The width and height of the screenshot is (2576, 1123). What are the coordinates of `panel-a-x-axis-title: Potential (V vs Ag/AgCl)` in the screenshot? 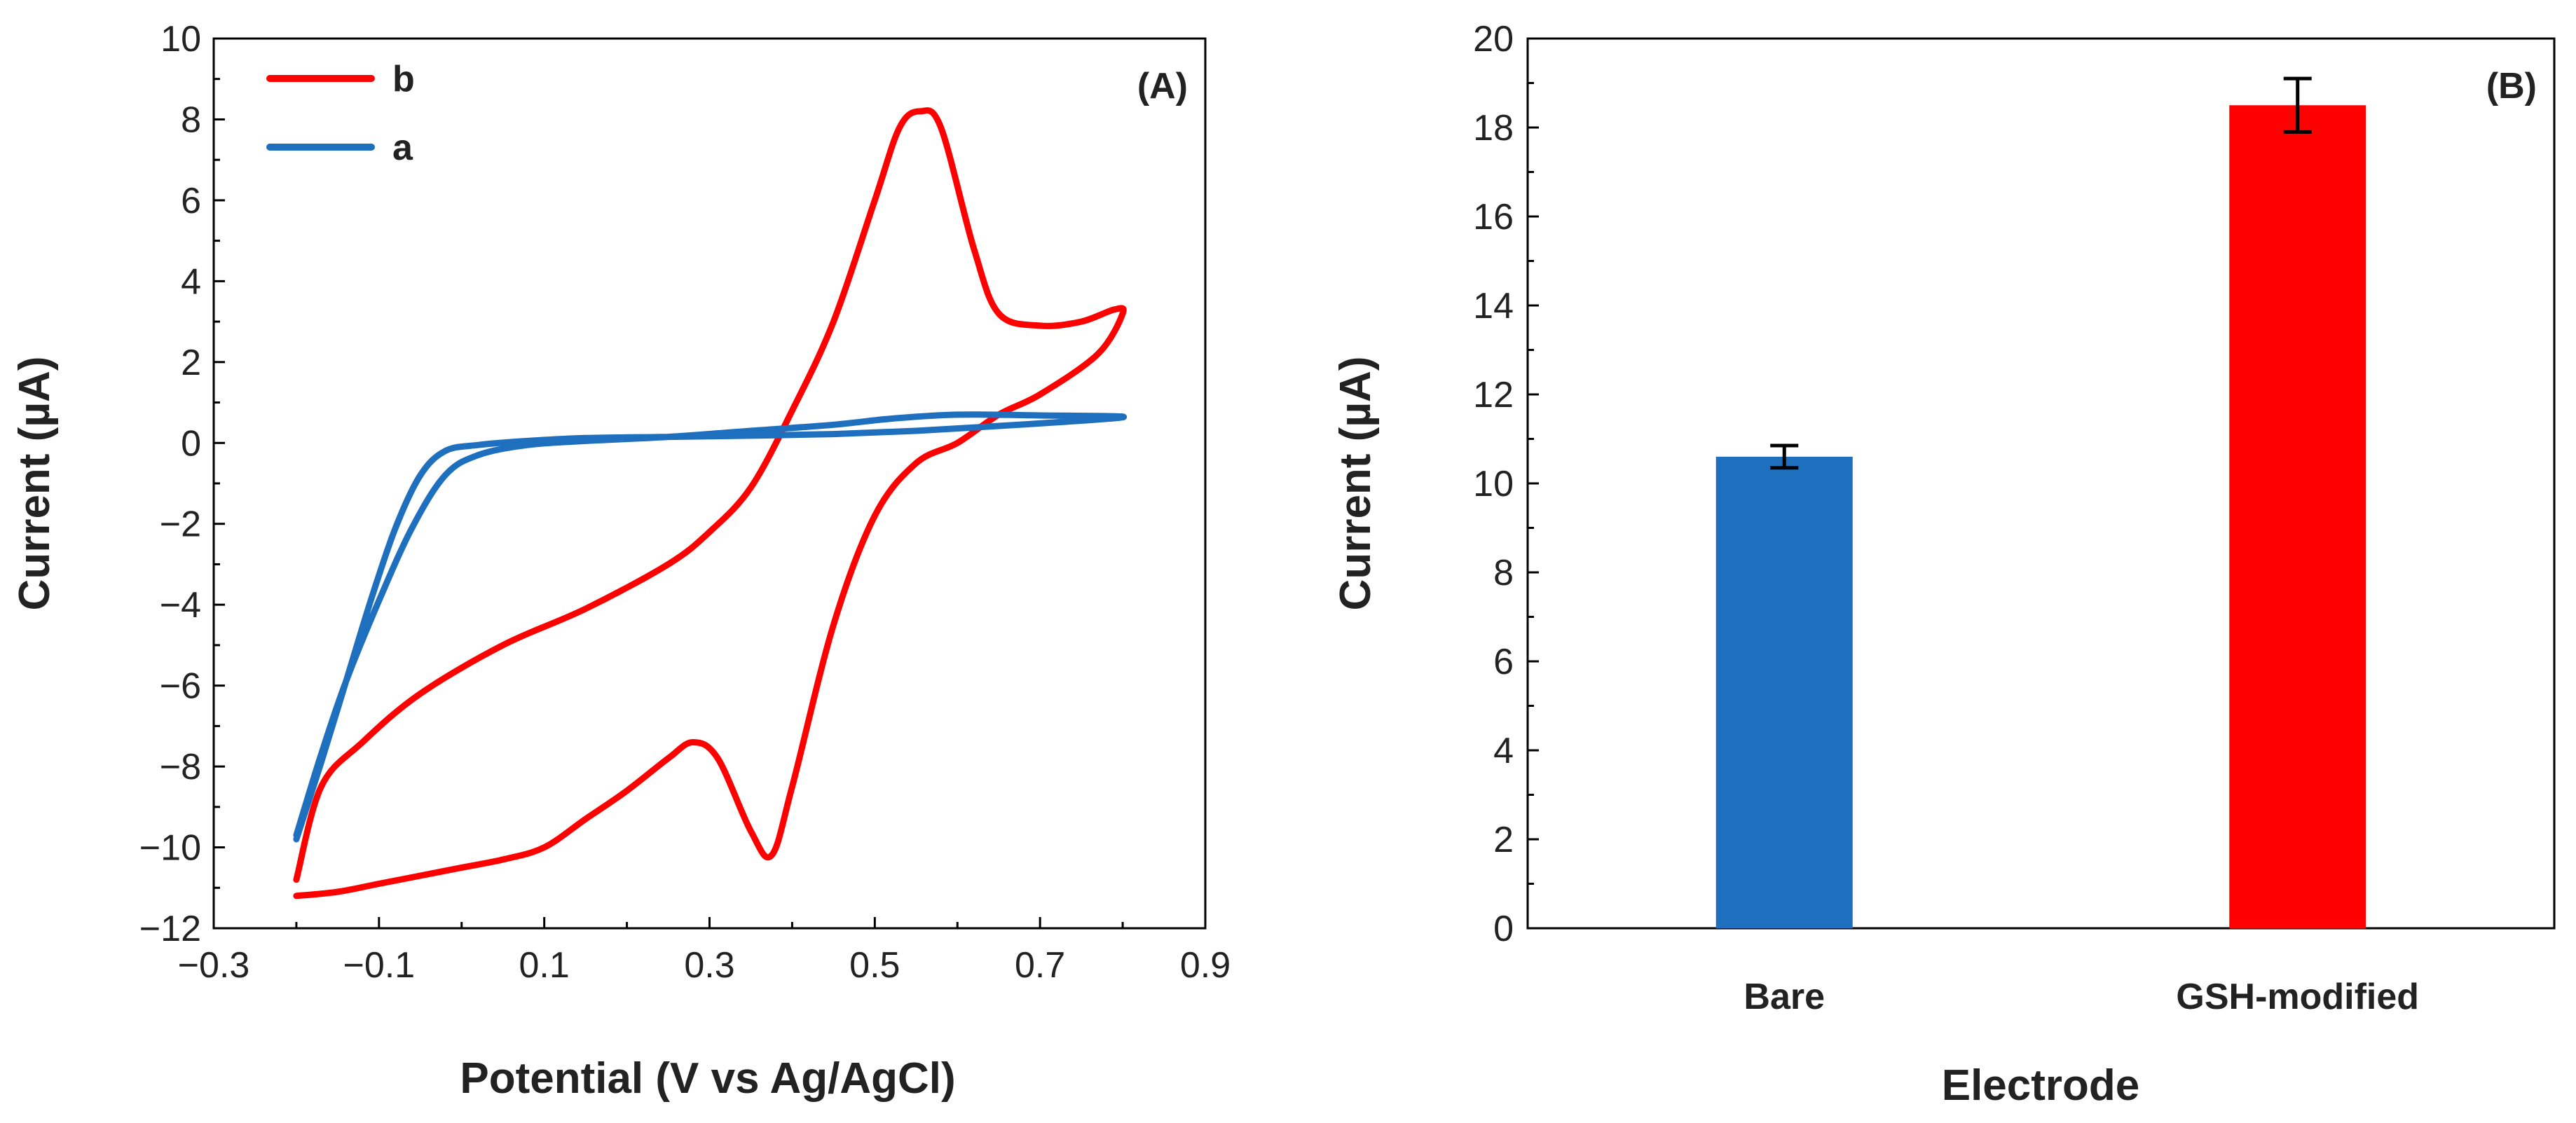 It's located at (708, 1078).